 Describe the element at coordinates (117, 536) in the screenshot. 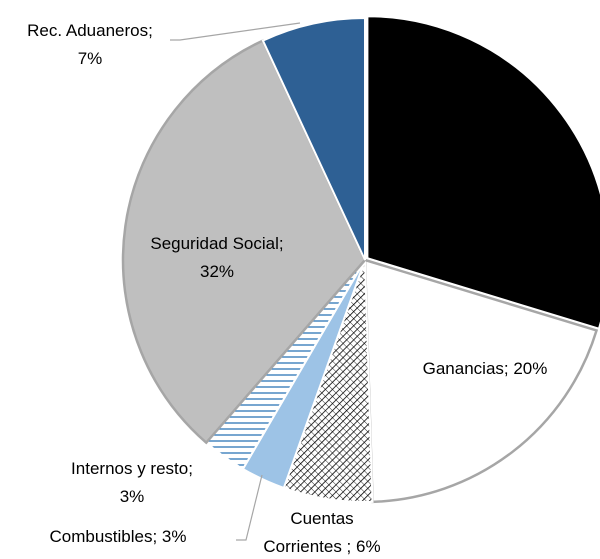

I see `data-label: Combustibles; 3%` at that location.